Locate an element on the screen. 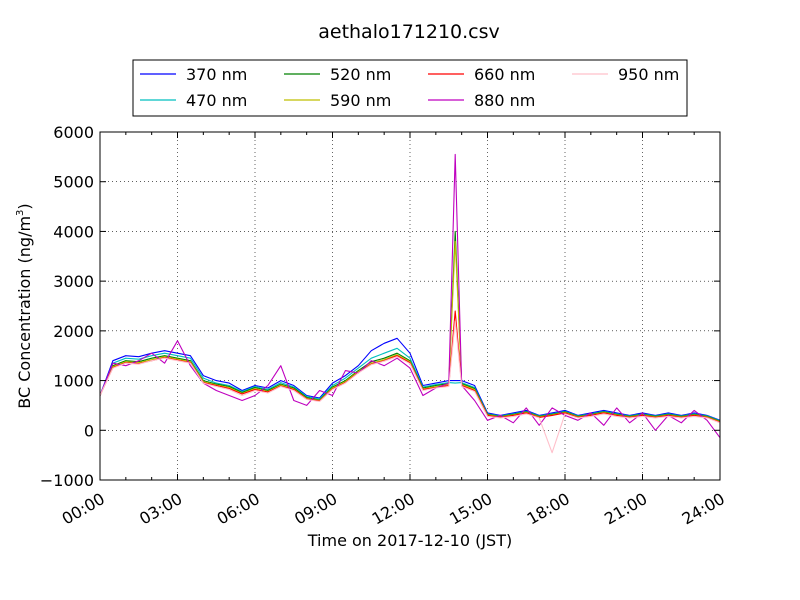  series-line-370-nm is located at coordinates (410, 379).